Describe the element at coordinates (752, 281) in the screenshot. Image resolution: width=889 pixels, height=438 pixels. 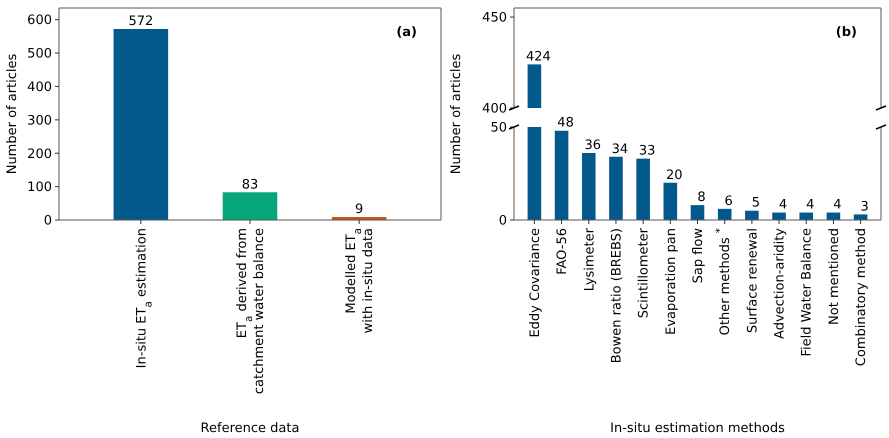
I see `x-tick-label: Surface renewal` at that location.